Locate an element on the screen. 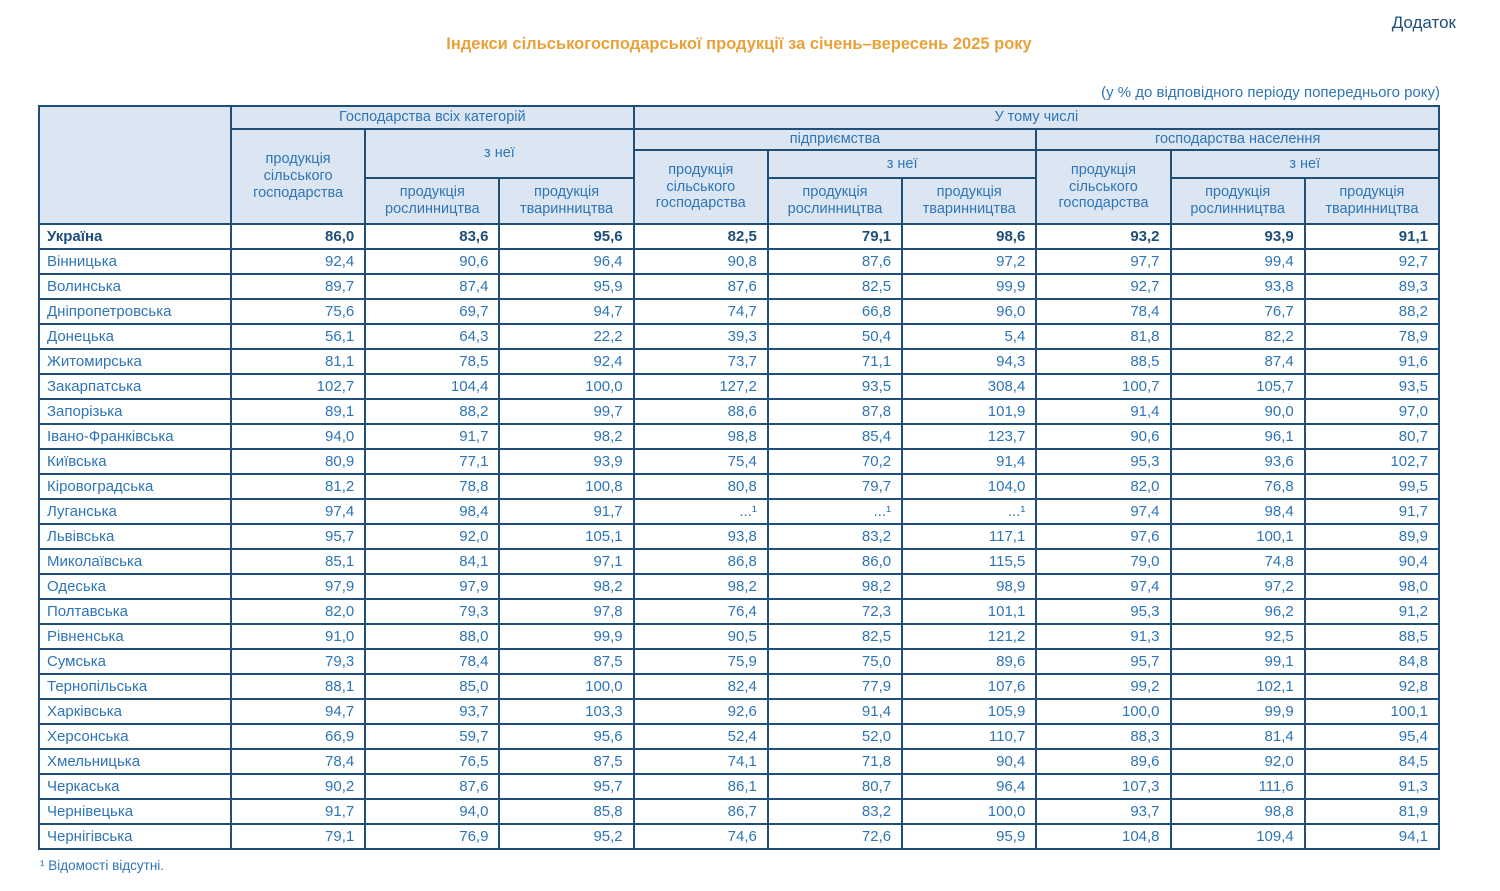 The height and width of the screenshot is (891, 1500). index-value: 66,9 is located at coordinates (298, 736).